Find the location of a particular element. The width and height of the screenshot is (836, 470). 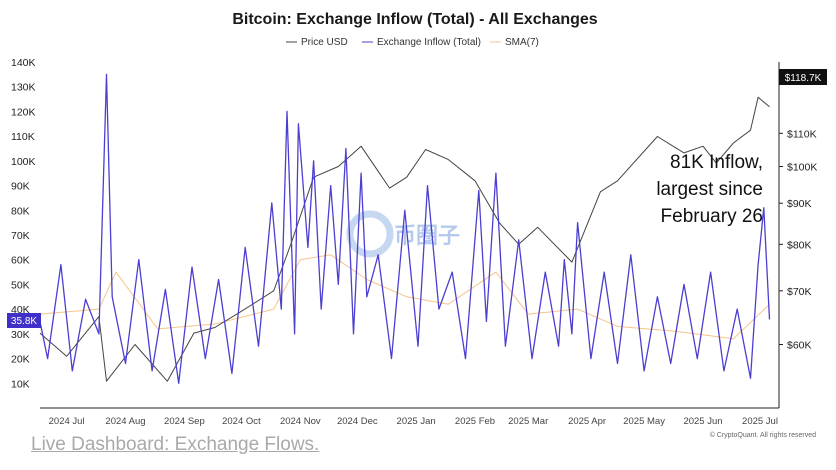

y-left-tick-label: 10K is located at coordinates (20, 384).